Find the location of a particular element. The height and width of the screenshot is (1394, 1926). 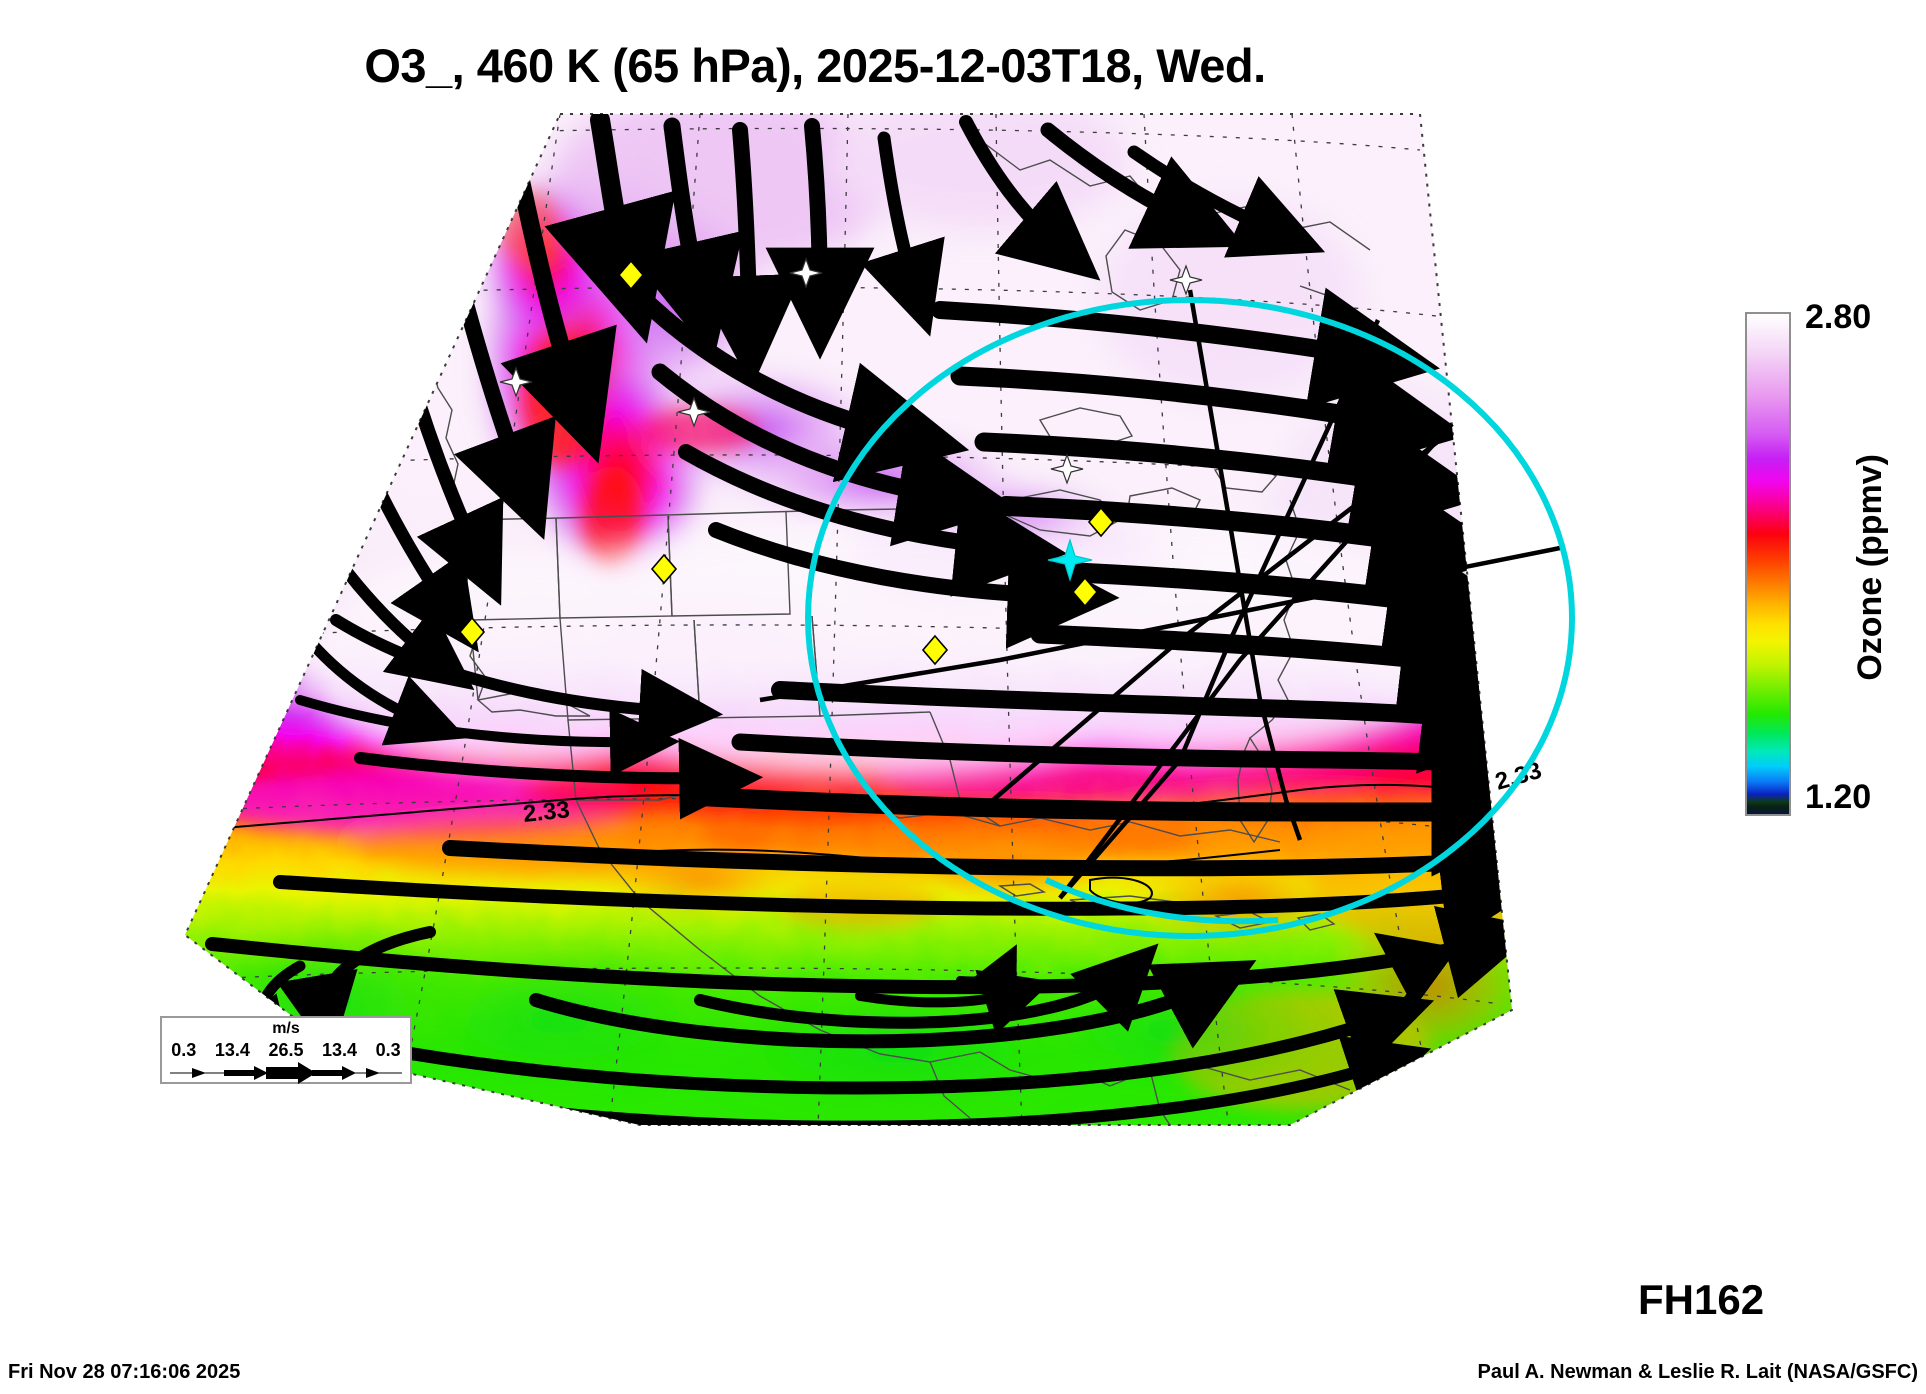

generation-timestamp: Fri Nov 28 07:16:06 2025 is located at coordinates (124, 1372).